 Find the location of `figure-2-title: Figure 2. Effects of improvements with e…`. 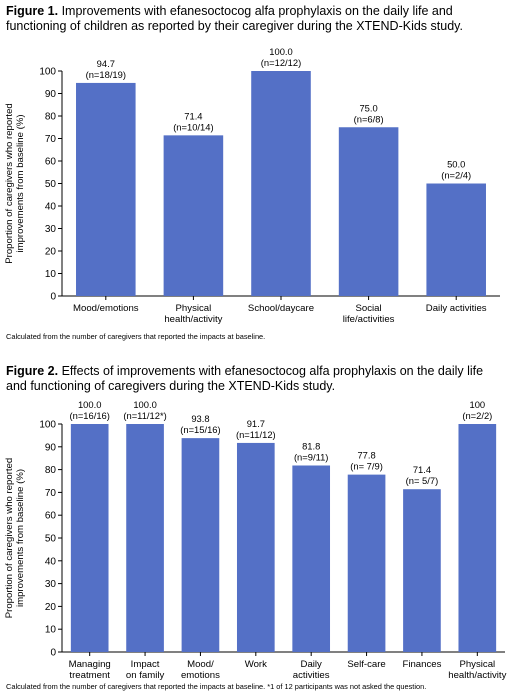

figure-2-title: Figure 2. Effects of improvements with e… is located at coordinates (256, 379).